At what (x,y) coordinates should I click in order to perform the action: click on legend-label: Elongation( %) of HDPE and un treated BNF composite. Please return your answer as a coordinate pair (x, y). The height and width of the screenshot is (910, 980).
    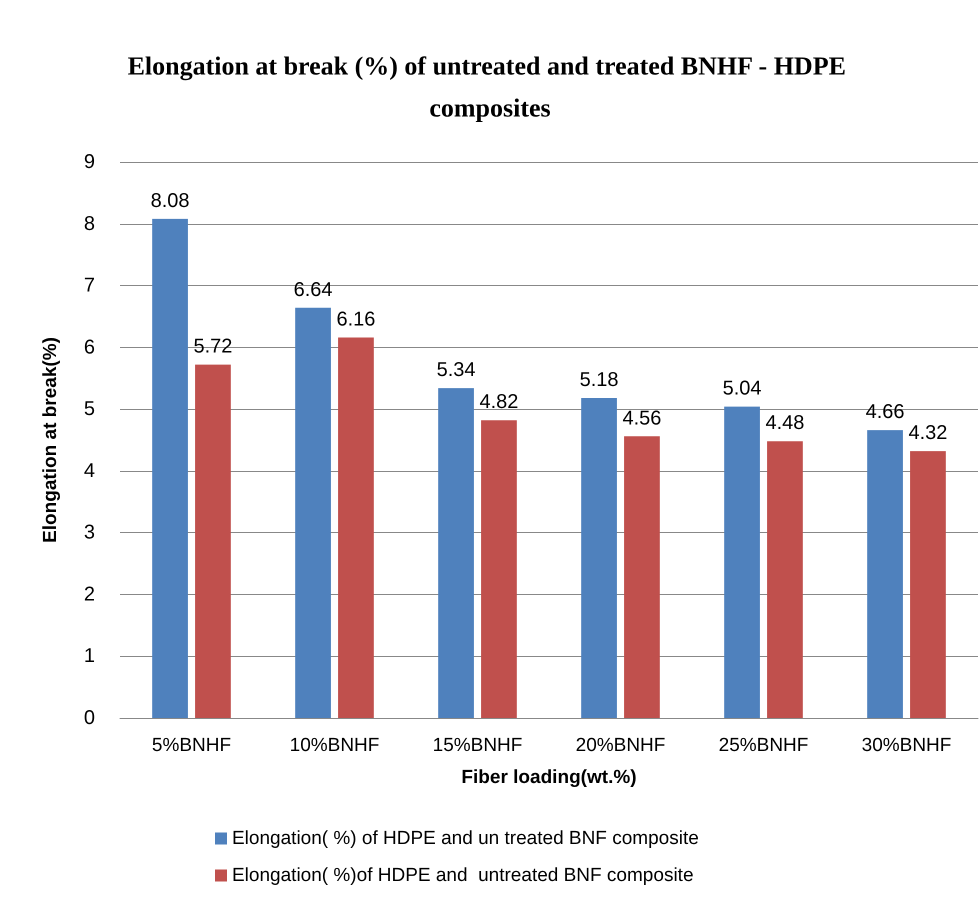
    Looking at the image, I should click on (465, 838).